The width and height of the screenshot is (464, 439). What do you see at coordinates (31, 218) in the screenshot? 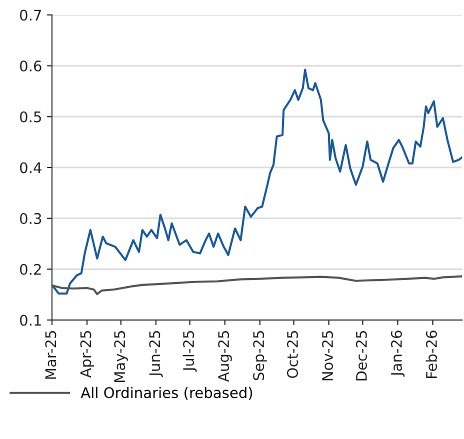
I see `y-tick-label: 0.3` at bounding box center [31, 218].